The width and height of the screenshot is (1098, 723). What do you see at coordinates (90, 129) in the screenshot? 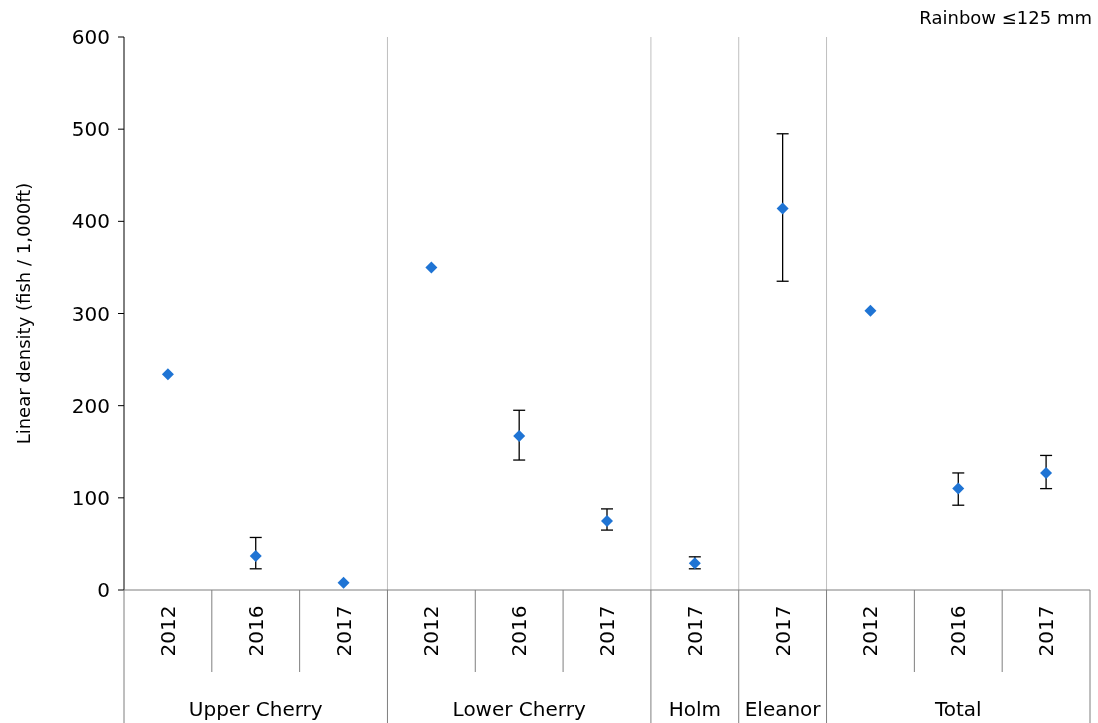
I see `y-tick-label: 500` at bounding box center [90, 129].